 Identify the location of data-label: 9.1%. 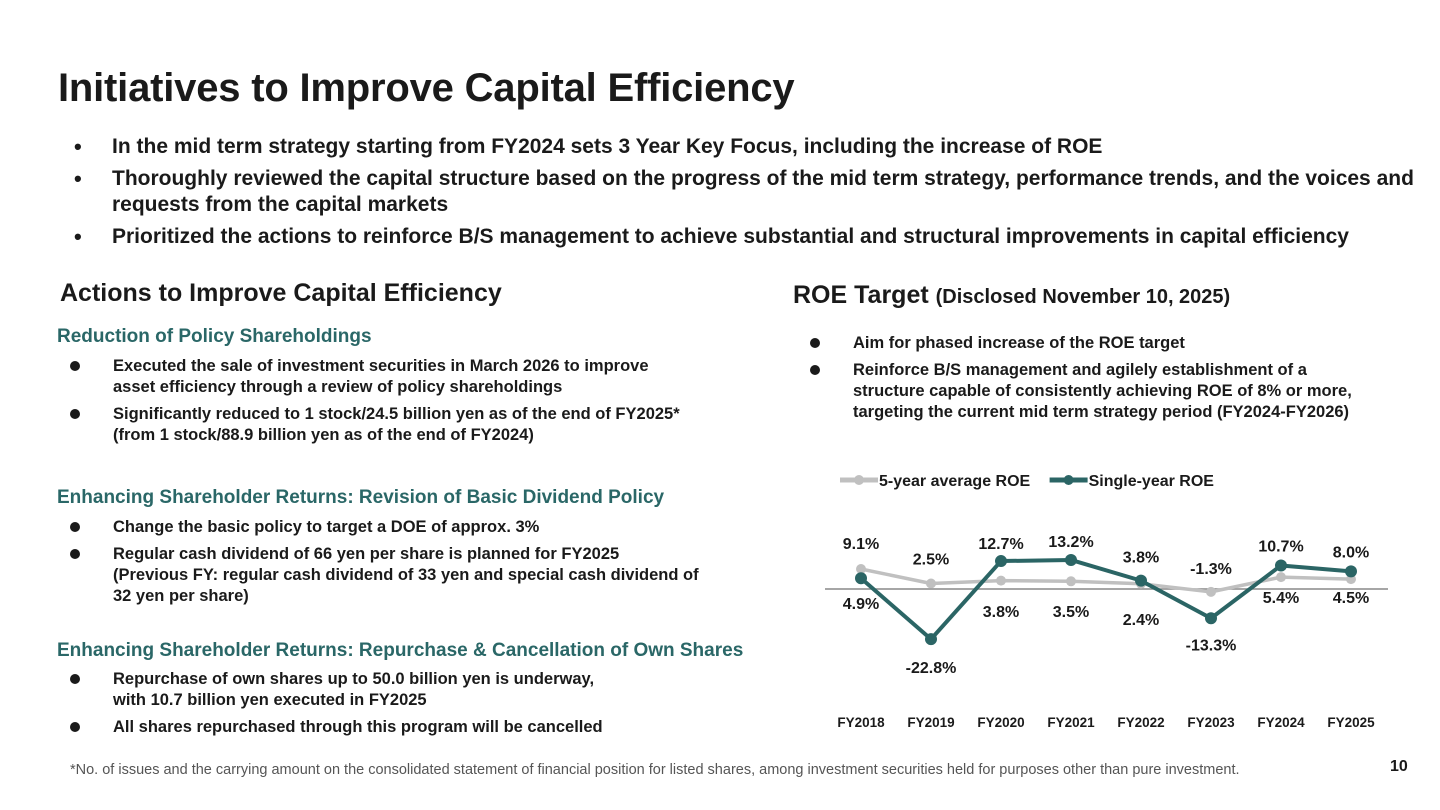
(861, 544).